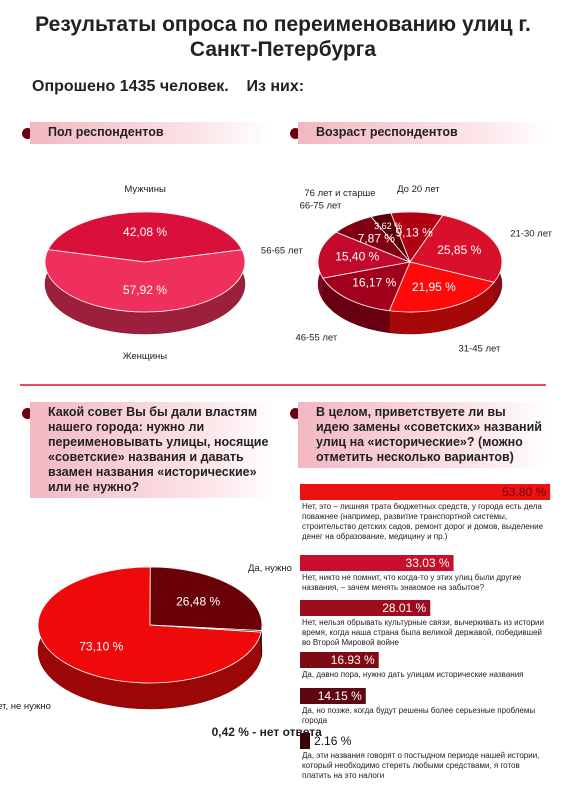 The height and width of the screenshot is (800, 566). I want to click on category-label: 76 лет и старше, so click(339, 193).